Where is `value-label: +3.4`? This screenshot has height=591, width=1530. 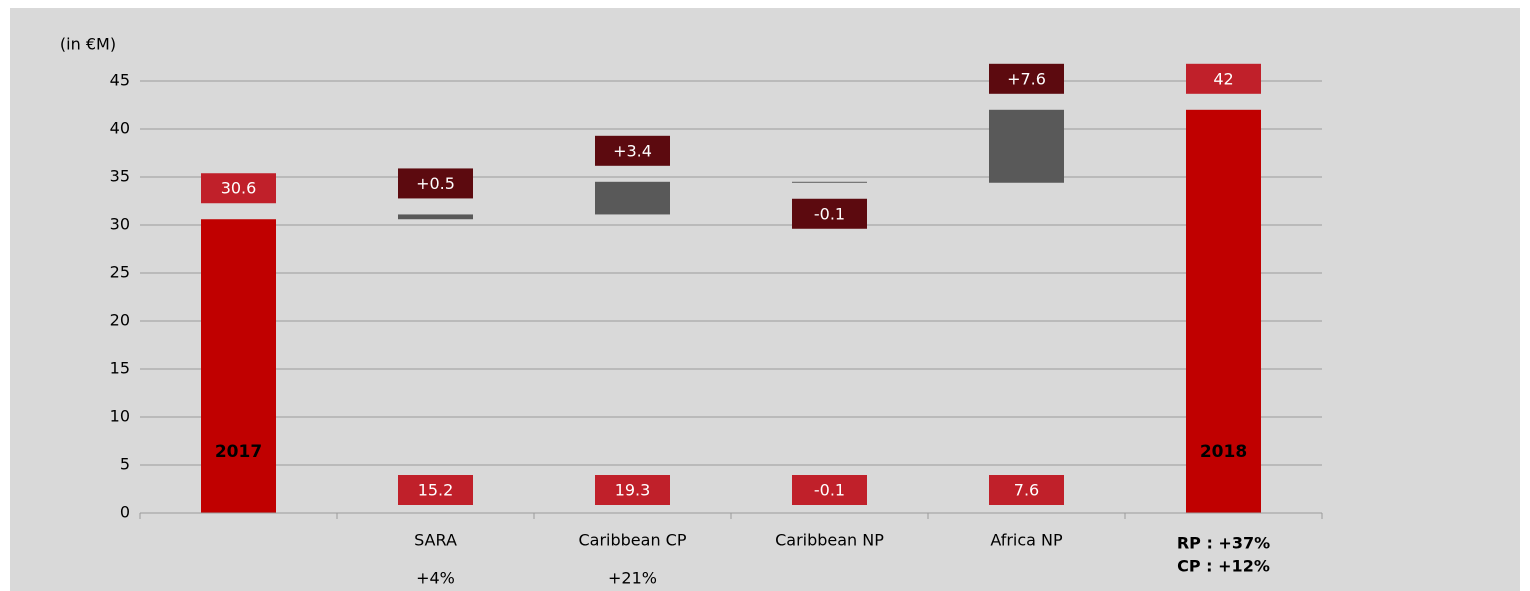
value-label: +3.4 is located at coordinates (632, 150).